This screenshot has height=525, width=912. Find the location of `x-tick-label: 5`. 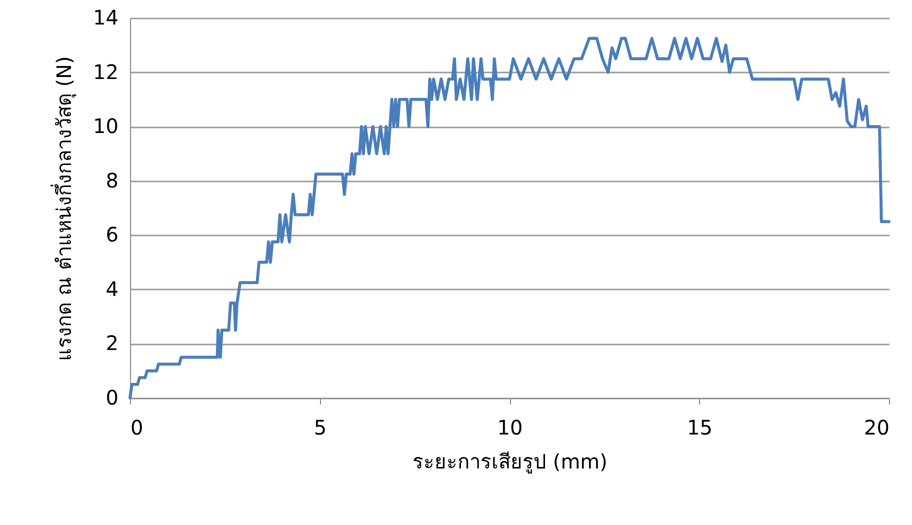

x-tick-label: 5 is located at coordinates (320, 428).